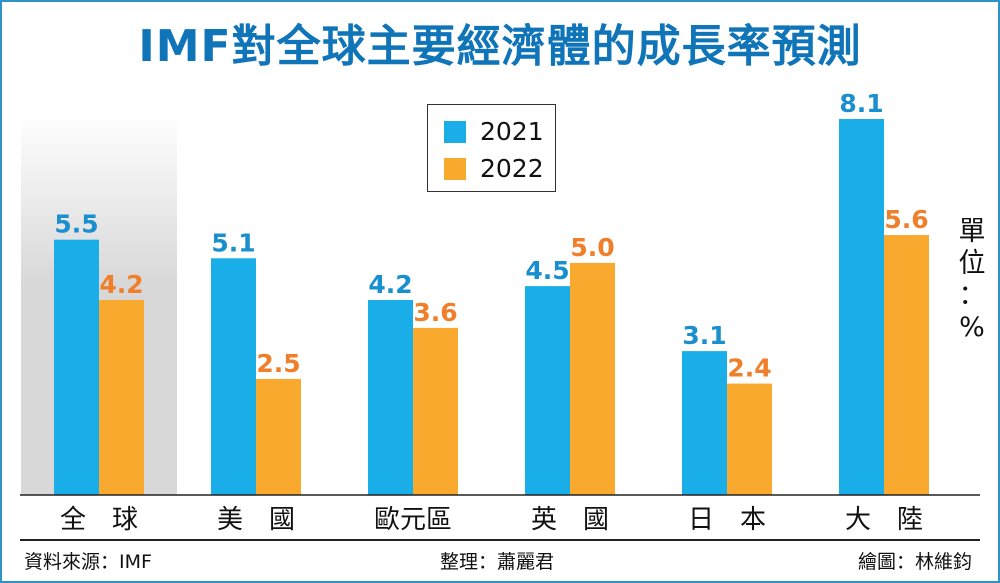 The width and height of the screenshot is (1000, 583). Describe the element at coordinates (278, 363) in the screenshot. I see `data-label: 2.5` at that location.